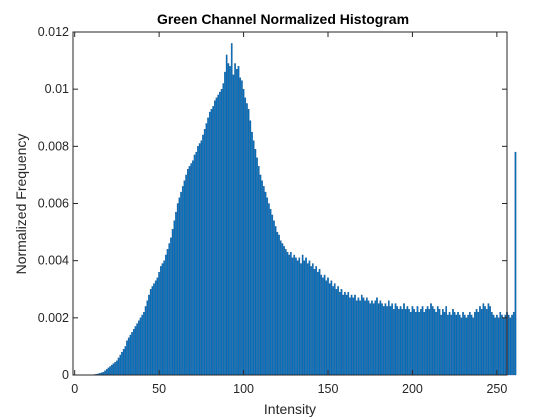 The width and height of the screenshot is (560, 420). I want to click on y-tick-label: 0.01, so click(57, 89).